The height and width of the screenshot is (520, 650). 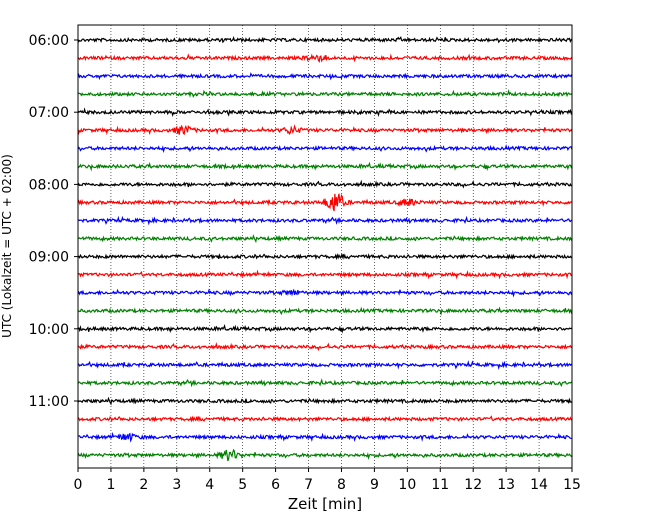 I want to click on x-tick-label: 9, so click(x=374, y=485).